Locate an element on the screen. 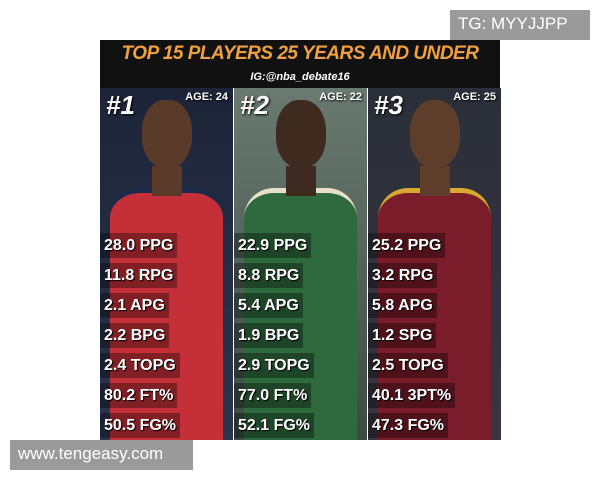  stat-line: 2.2 BPG is located at coordinates (135, 335).